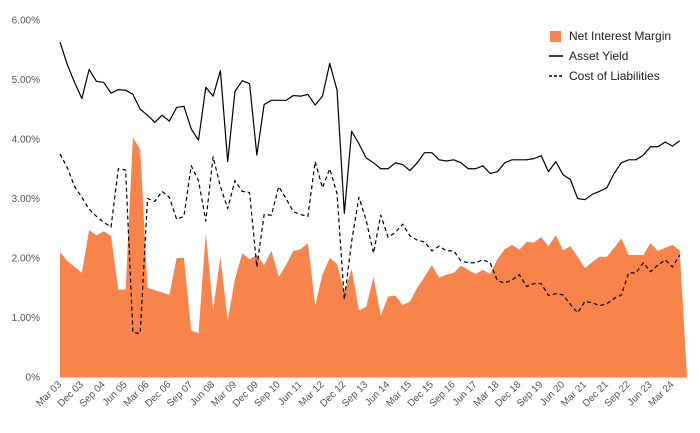 Image resolution: width=700 pixels, height=433 pixels. I want to click on y-tick-label: 5.00%, so click(26, 80).